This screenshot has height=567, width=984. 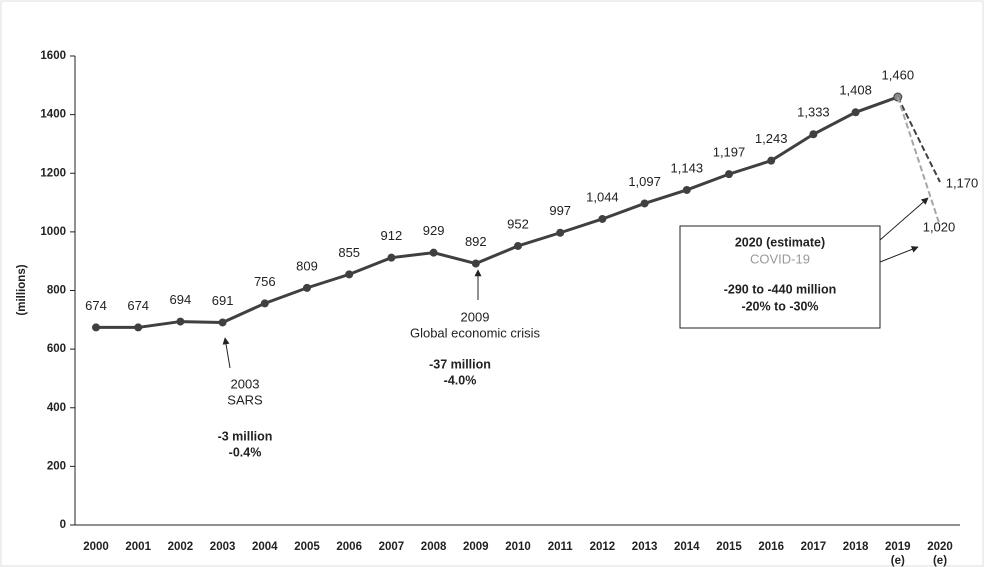 I want to click on x-tick-label: 2001, so click(x=138, y=547).